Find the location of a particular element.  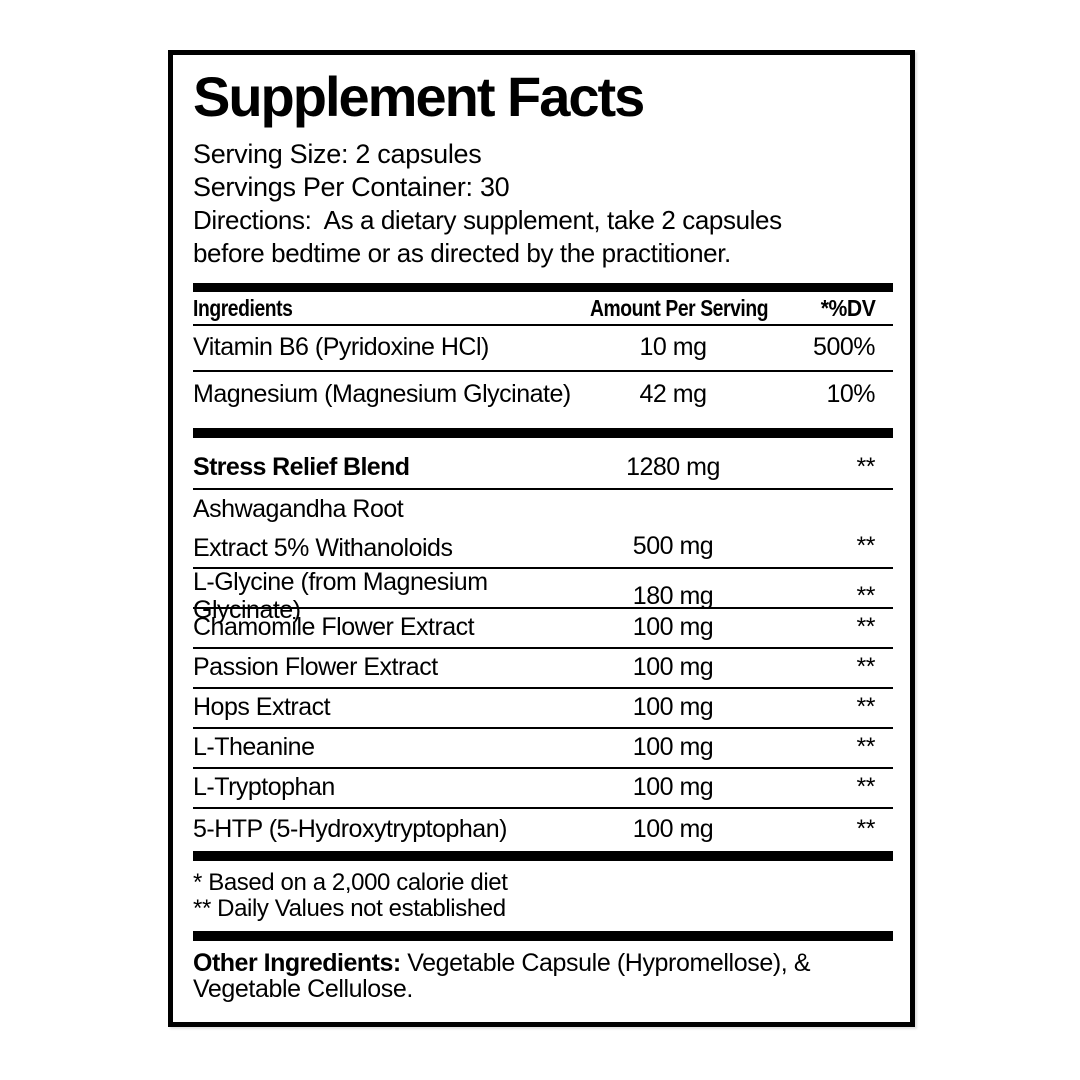

blend-dv: ** is located at coordinates (866, 466).